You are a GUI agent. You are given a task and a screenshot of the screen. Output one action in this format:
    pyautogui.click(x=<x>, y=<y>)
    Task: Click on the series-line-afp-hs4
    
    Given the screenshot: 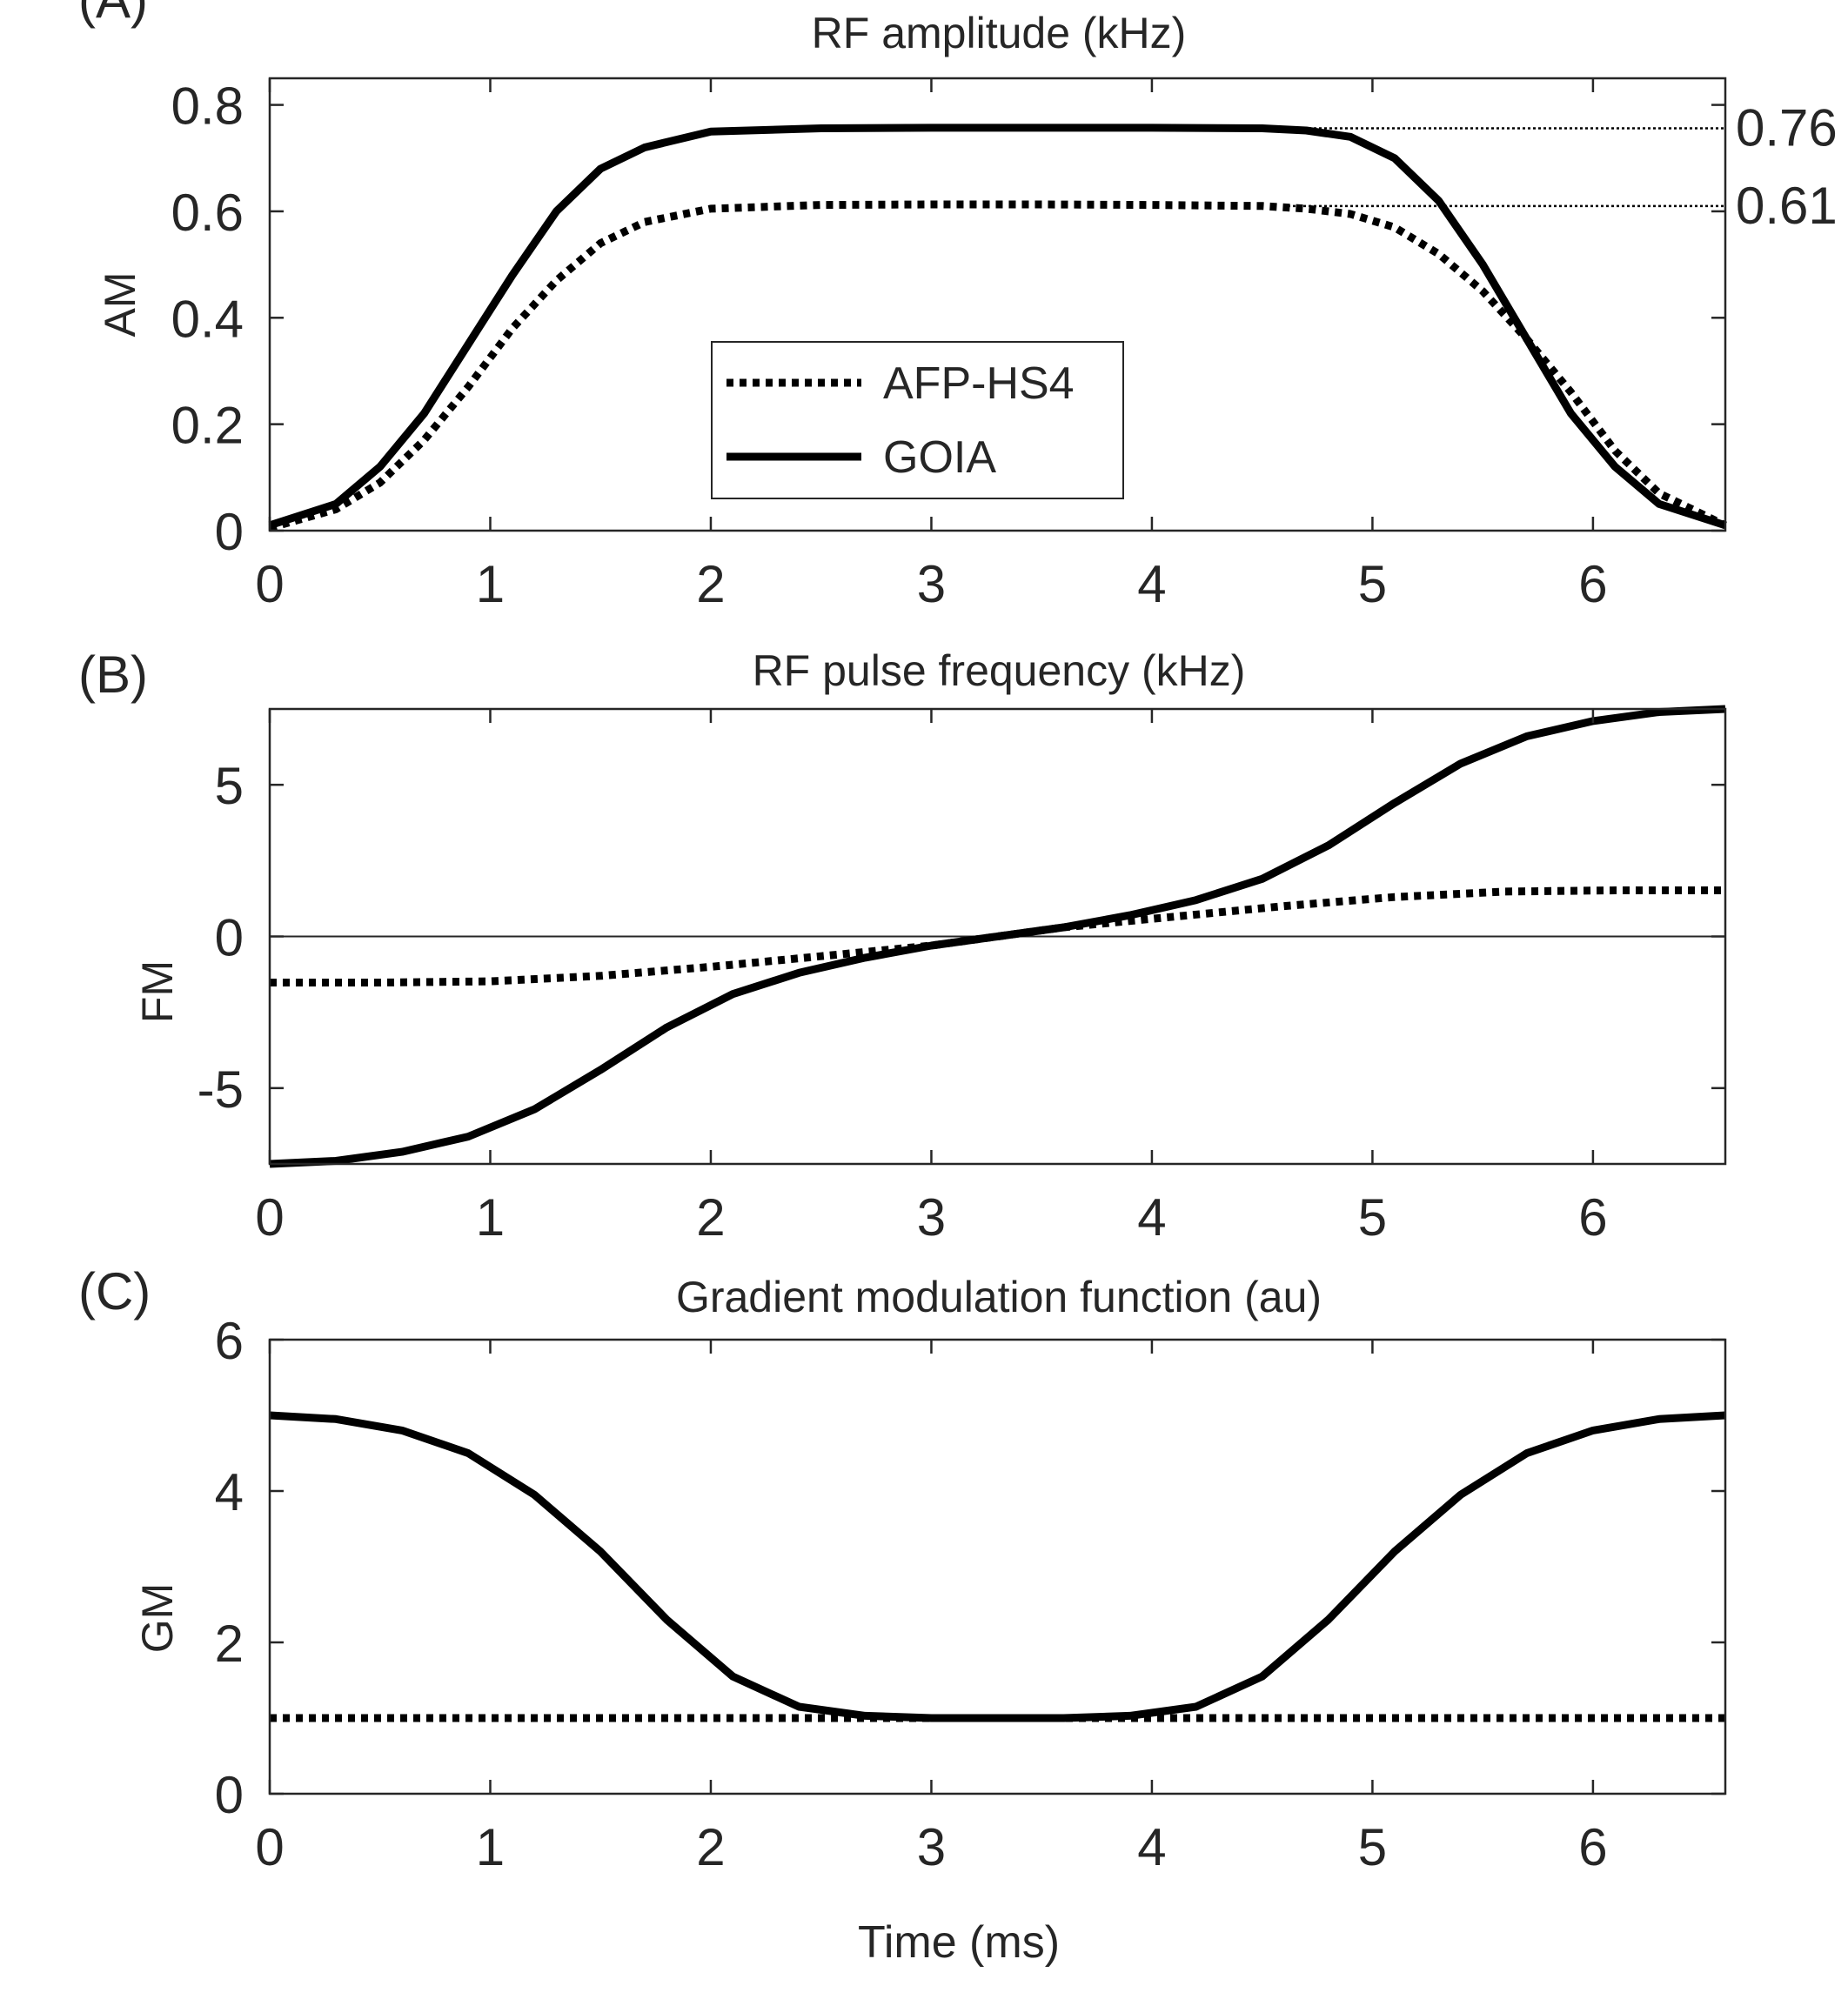 What is the action you would take?
    pyautogui.click(x=997, y=936)
    